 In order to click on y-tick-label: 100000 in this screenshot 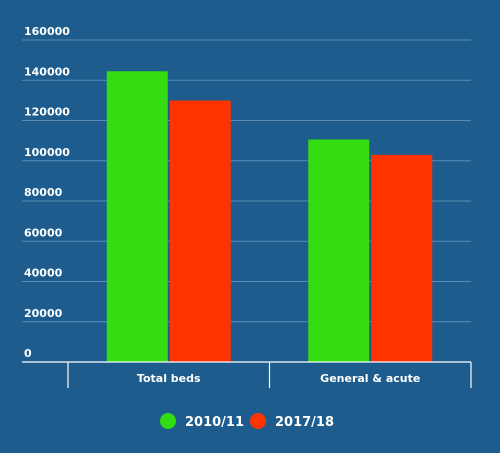, I will do `click(47, 152)`.